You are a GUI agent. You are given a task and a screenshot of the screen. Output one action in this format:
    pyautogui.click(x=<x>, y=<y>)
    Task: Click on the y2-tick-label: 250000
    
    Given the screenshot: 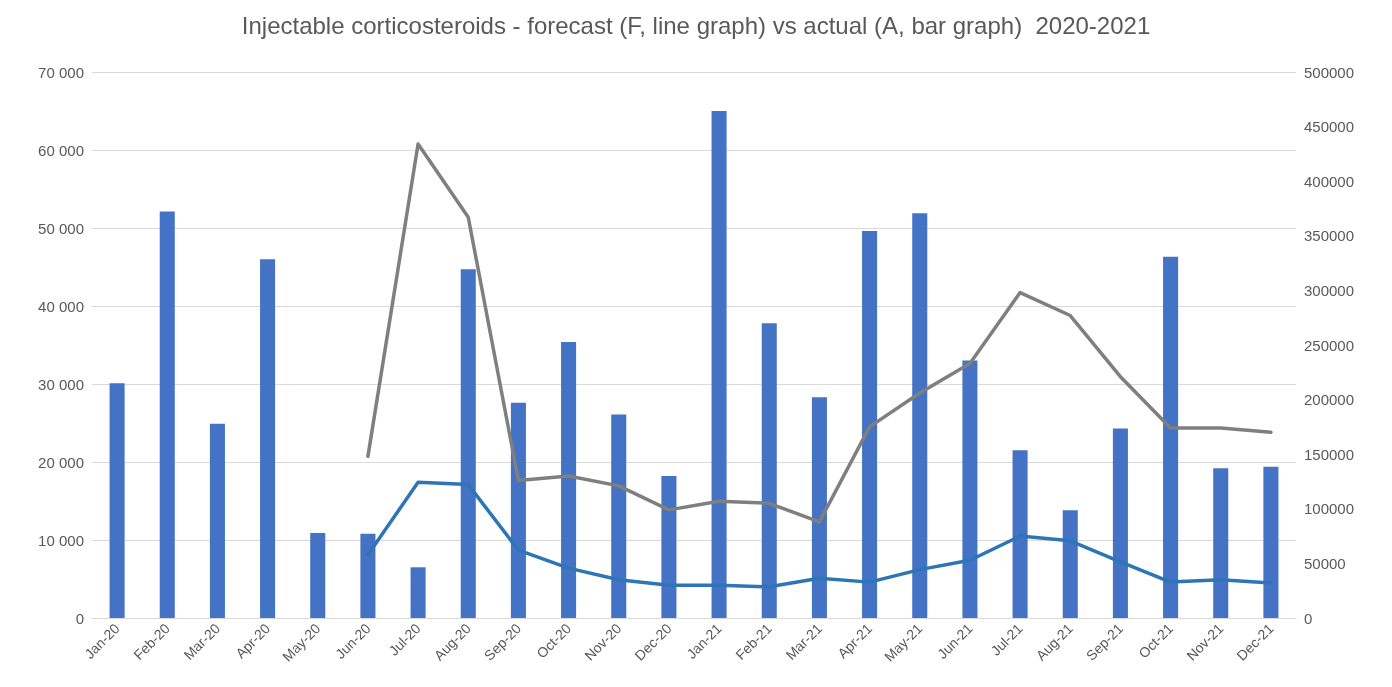 What is the action you would take?
    pyautogui.click(x=1329, y=345)
    